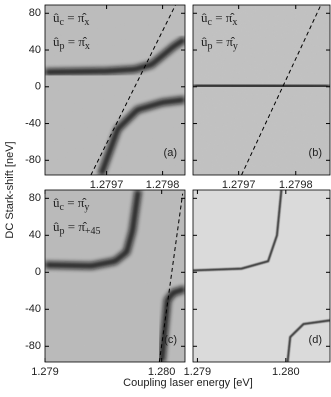 The height and width of the screenshot is (397, 331). What do you see at coordinates (315, 153) in the screenshot?
I see `panel-label: (b)` at bounding box center [315, 153].